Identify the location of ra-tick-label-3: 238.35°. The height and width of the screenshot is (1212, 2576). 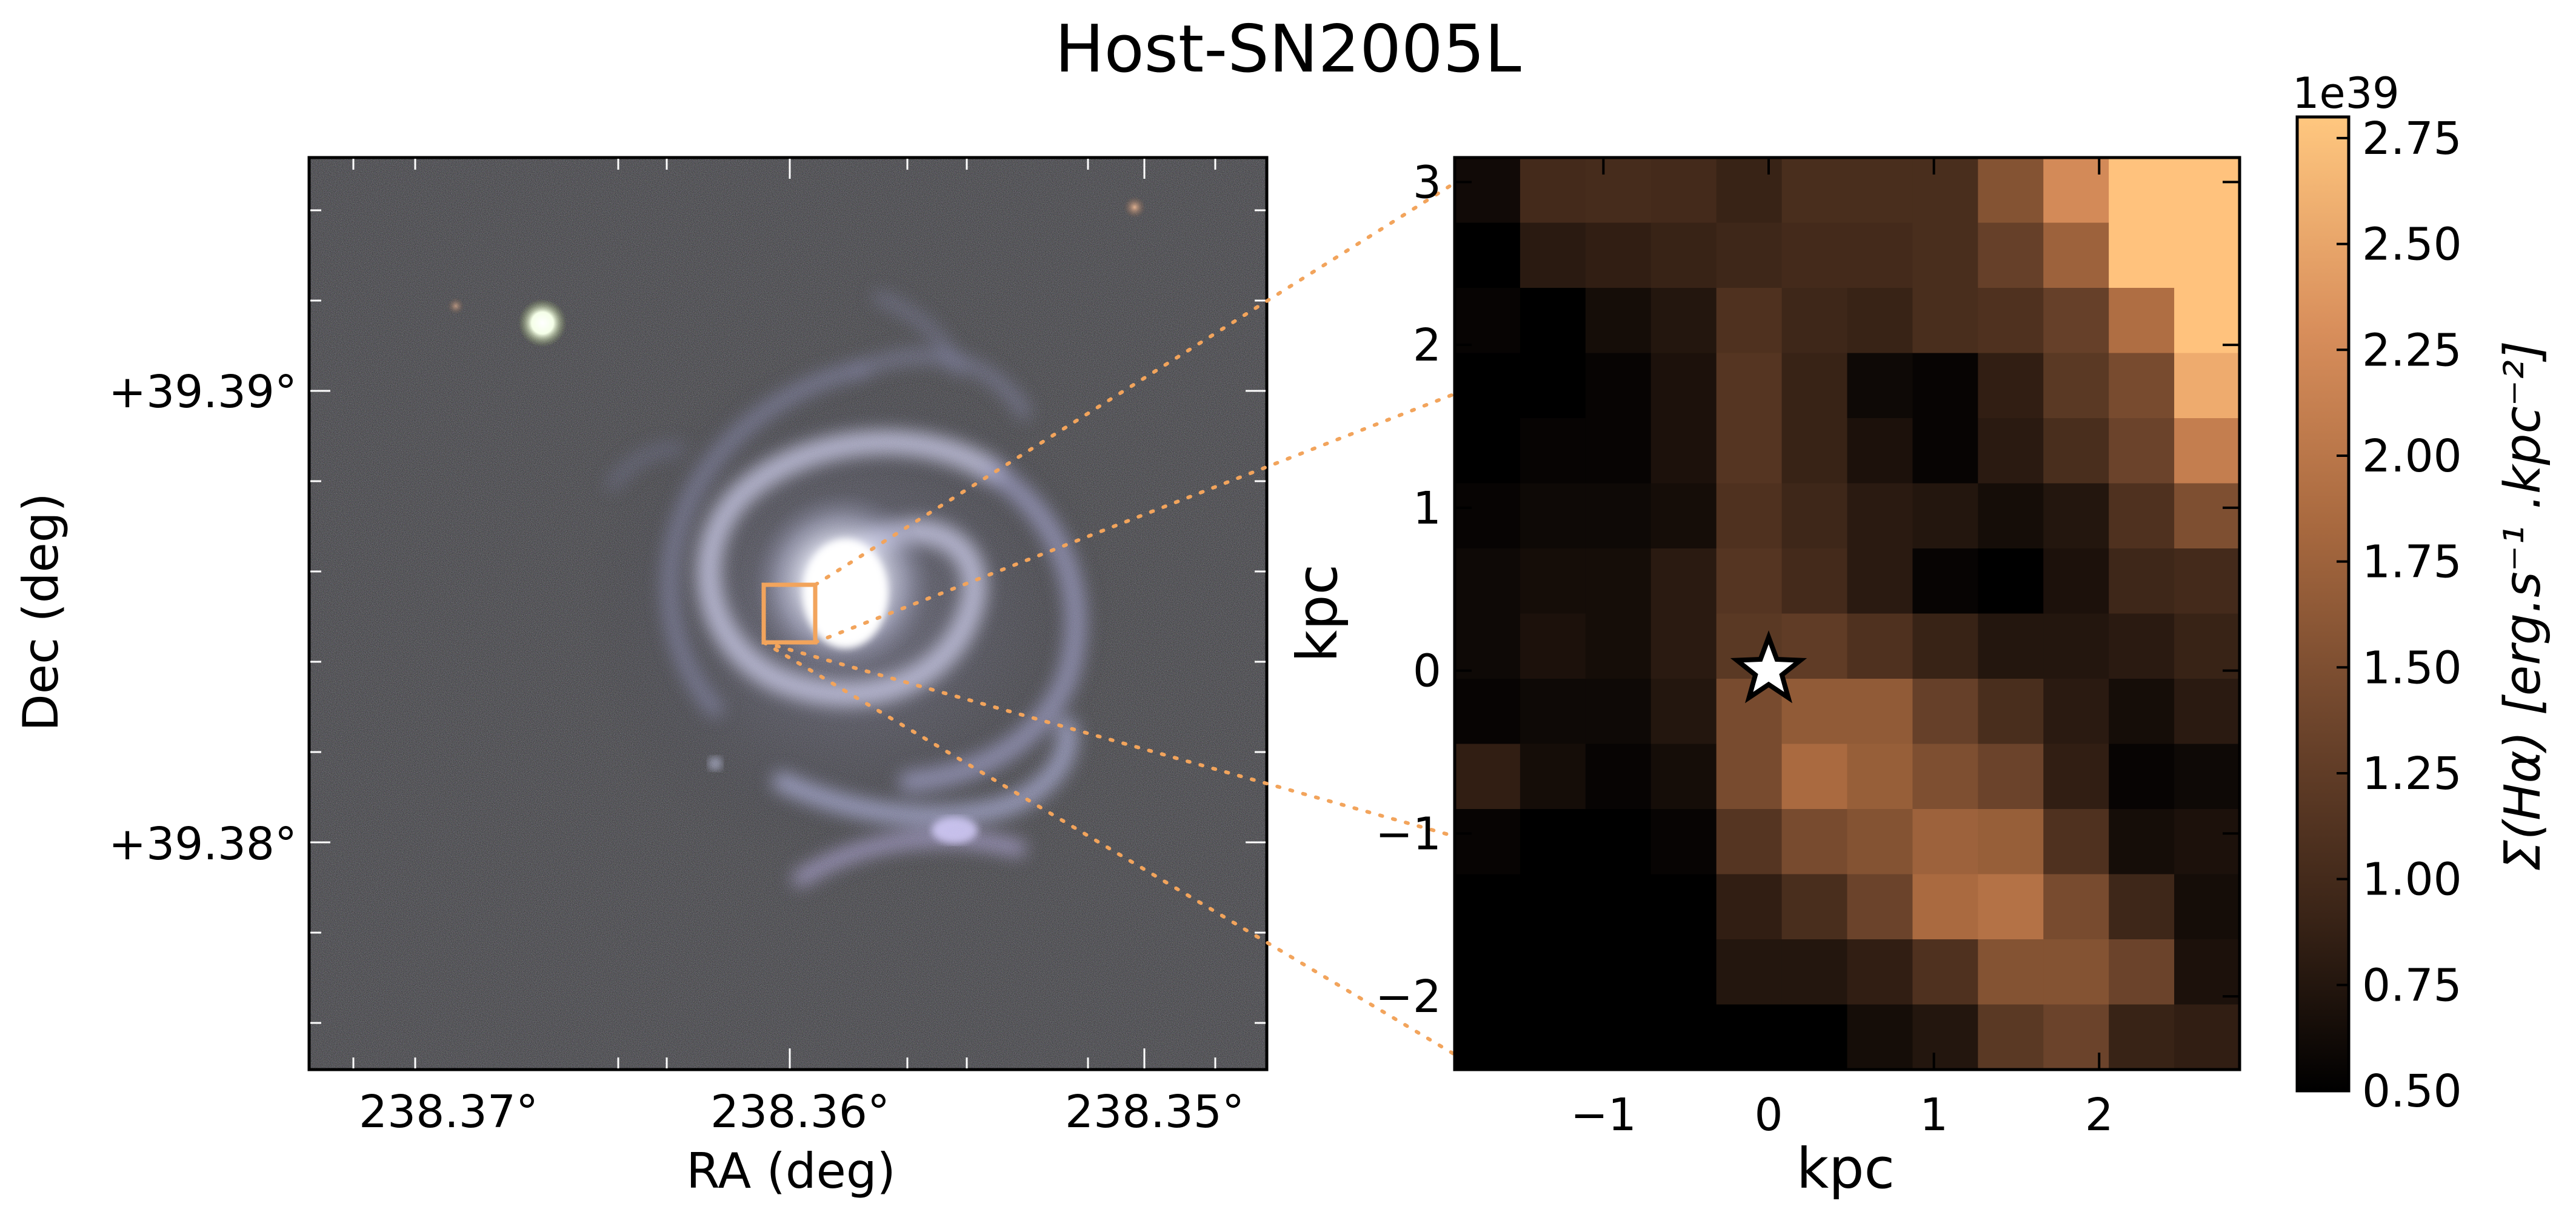
(1154, 1112).